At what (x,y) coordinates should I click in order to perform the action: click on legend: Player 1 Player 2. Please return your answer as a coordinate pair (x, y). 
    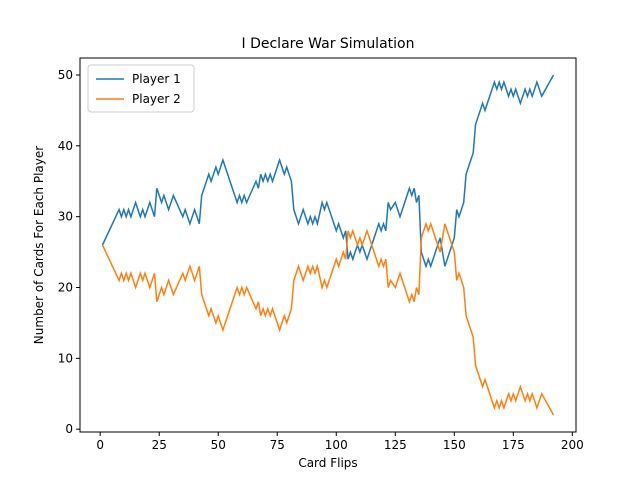
    Looking at the image, I should click on (141, 88).